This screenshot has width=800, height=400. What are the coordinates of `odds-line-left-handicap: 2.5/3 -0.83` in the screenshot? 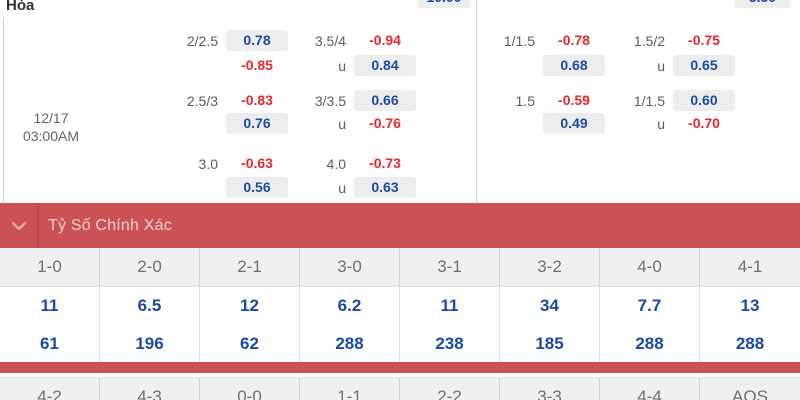 It's located at (218, 100).